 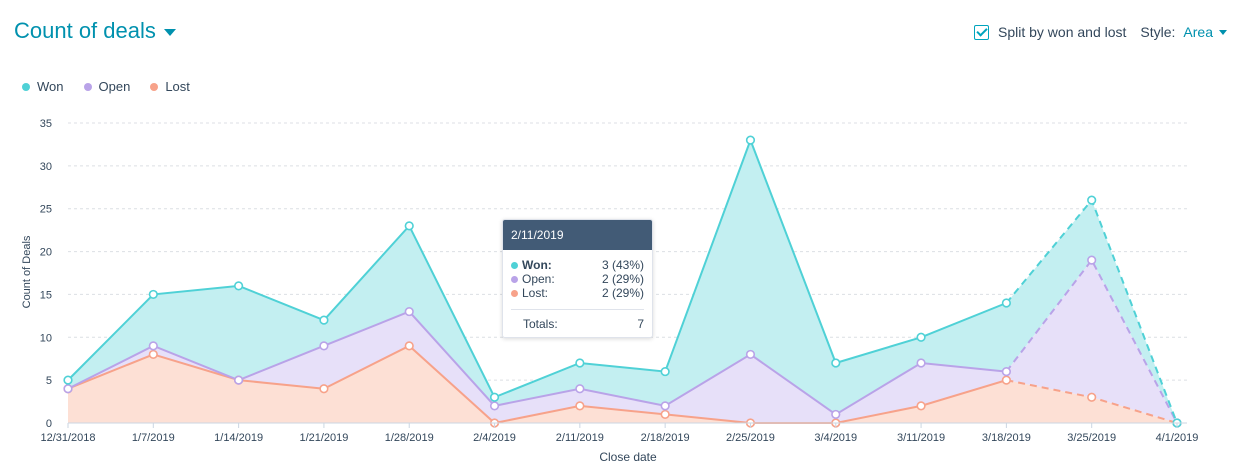 I want to click on tooltip-row-open: Open: 2 (29%), so click(x=577, y=279).